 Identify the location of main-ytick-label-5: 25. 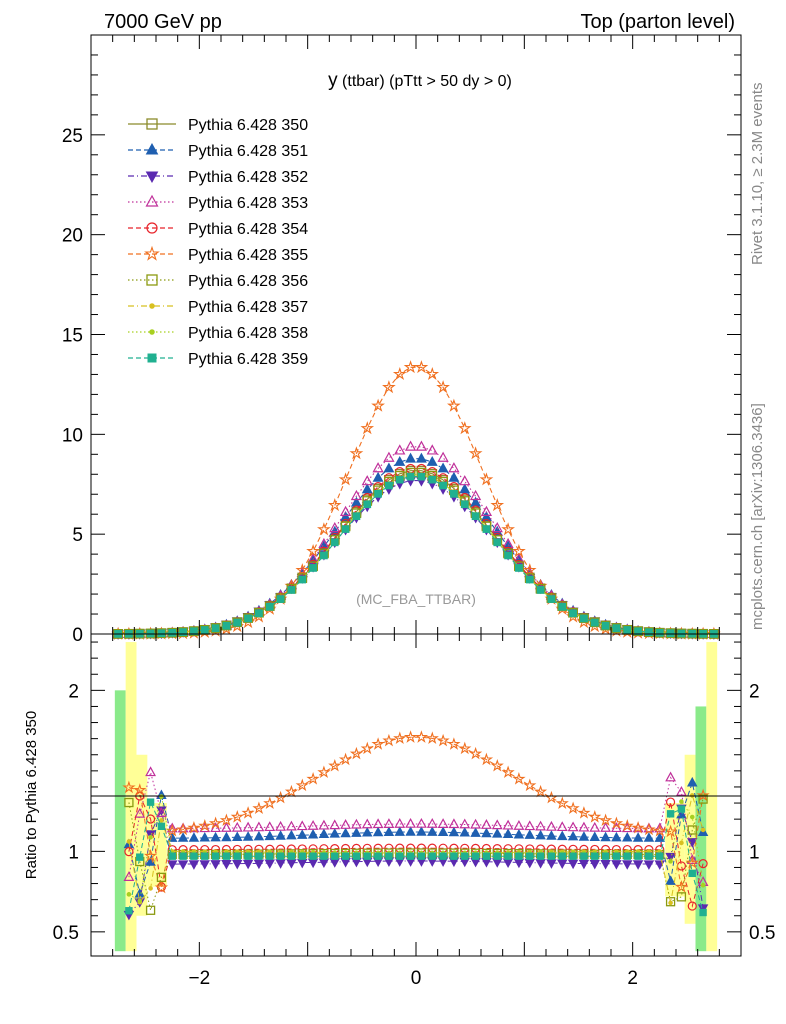
(72, 136).